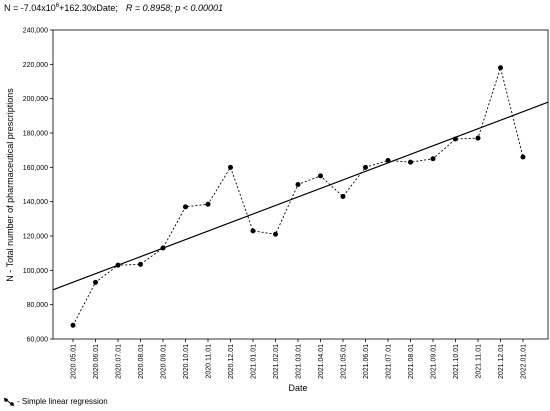 This screenshot has height=411, width=550. Describe the element at coordinates (58, 6) in the screenshot. I see `title-exponent: 6` at that location.